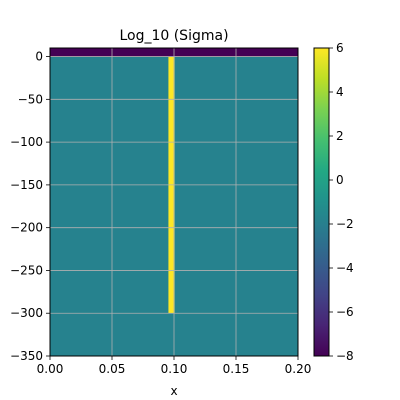 This screenshot has width=400, height=400. I want to click on colorbar, so click(321, 202).